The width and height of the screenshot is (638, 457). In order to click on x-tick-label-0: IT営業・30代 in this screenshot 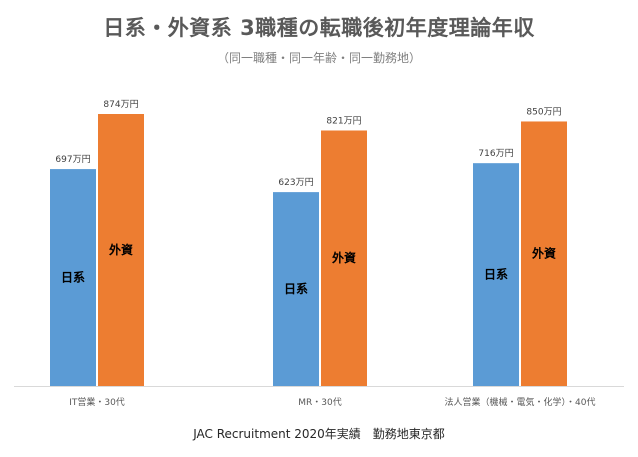, I will do `click(97, 402)`.